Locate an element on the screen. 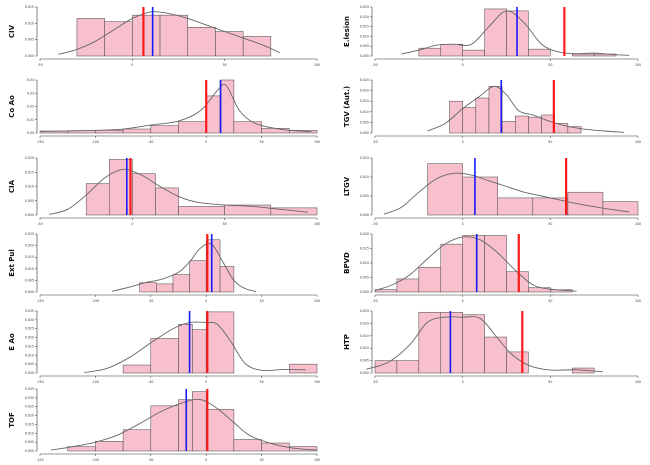  y-tick-label: 0.01 is located at coordinates (30, 120).